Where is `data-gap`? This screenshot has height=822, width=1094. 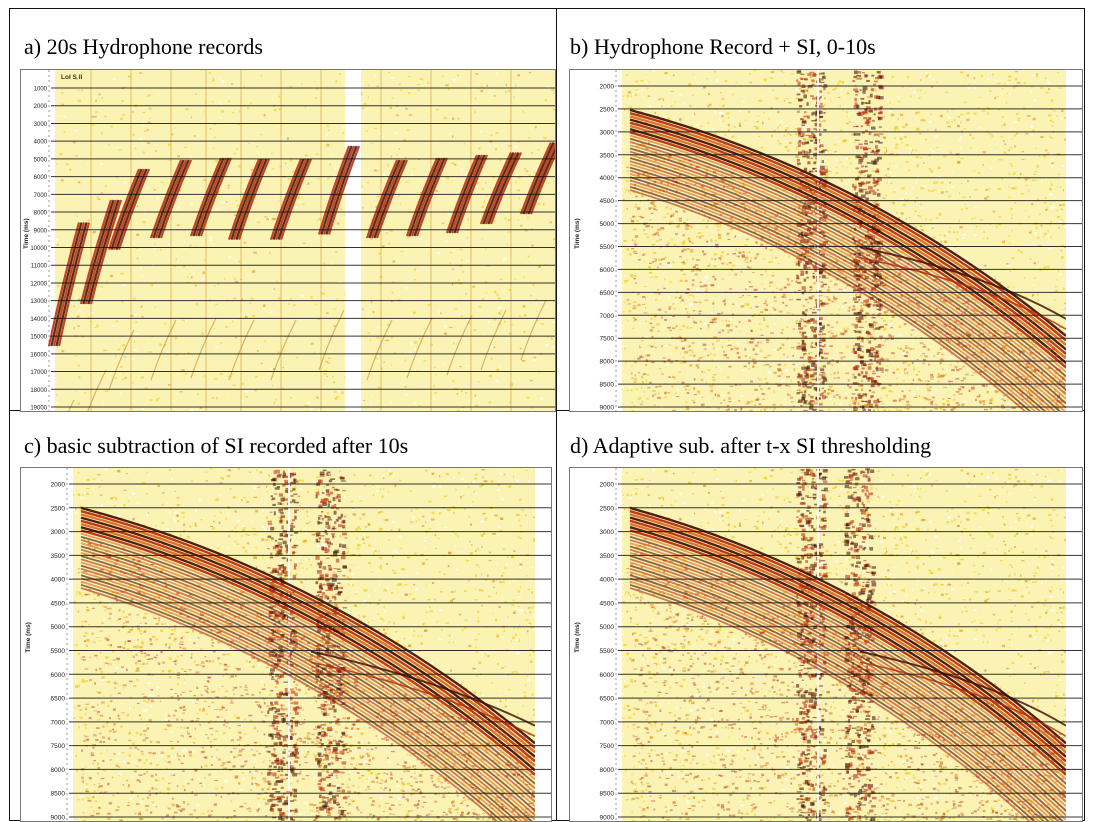
data-gap is located at coordinates (353, 240).